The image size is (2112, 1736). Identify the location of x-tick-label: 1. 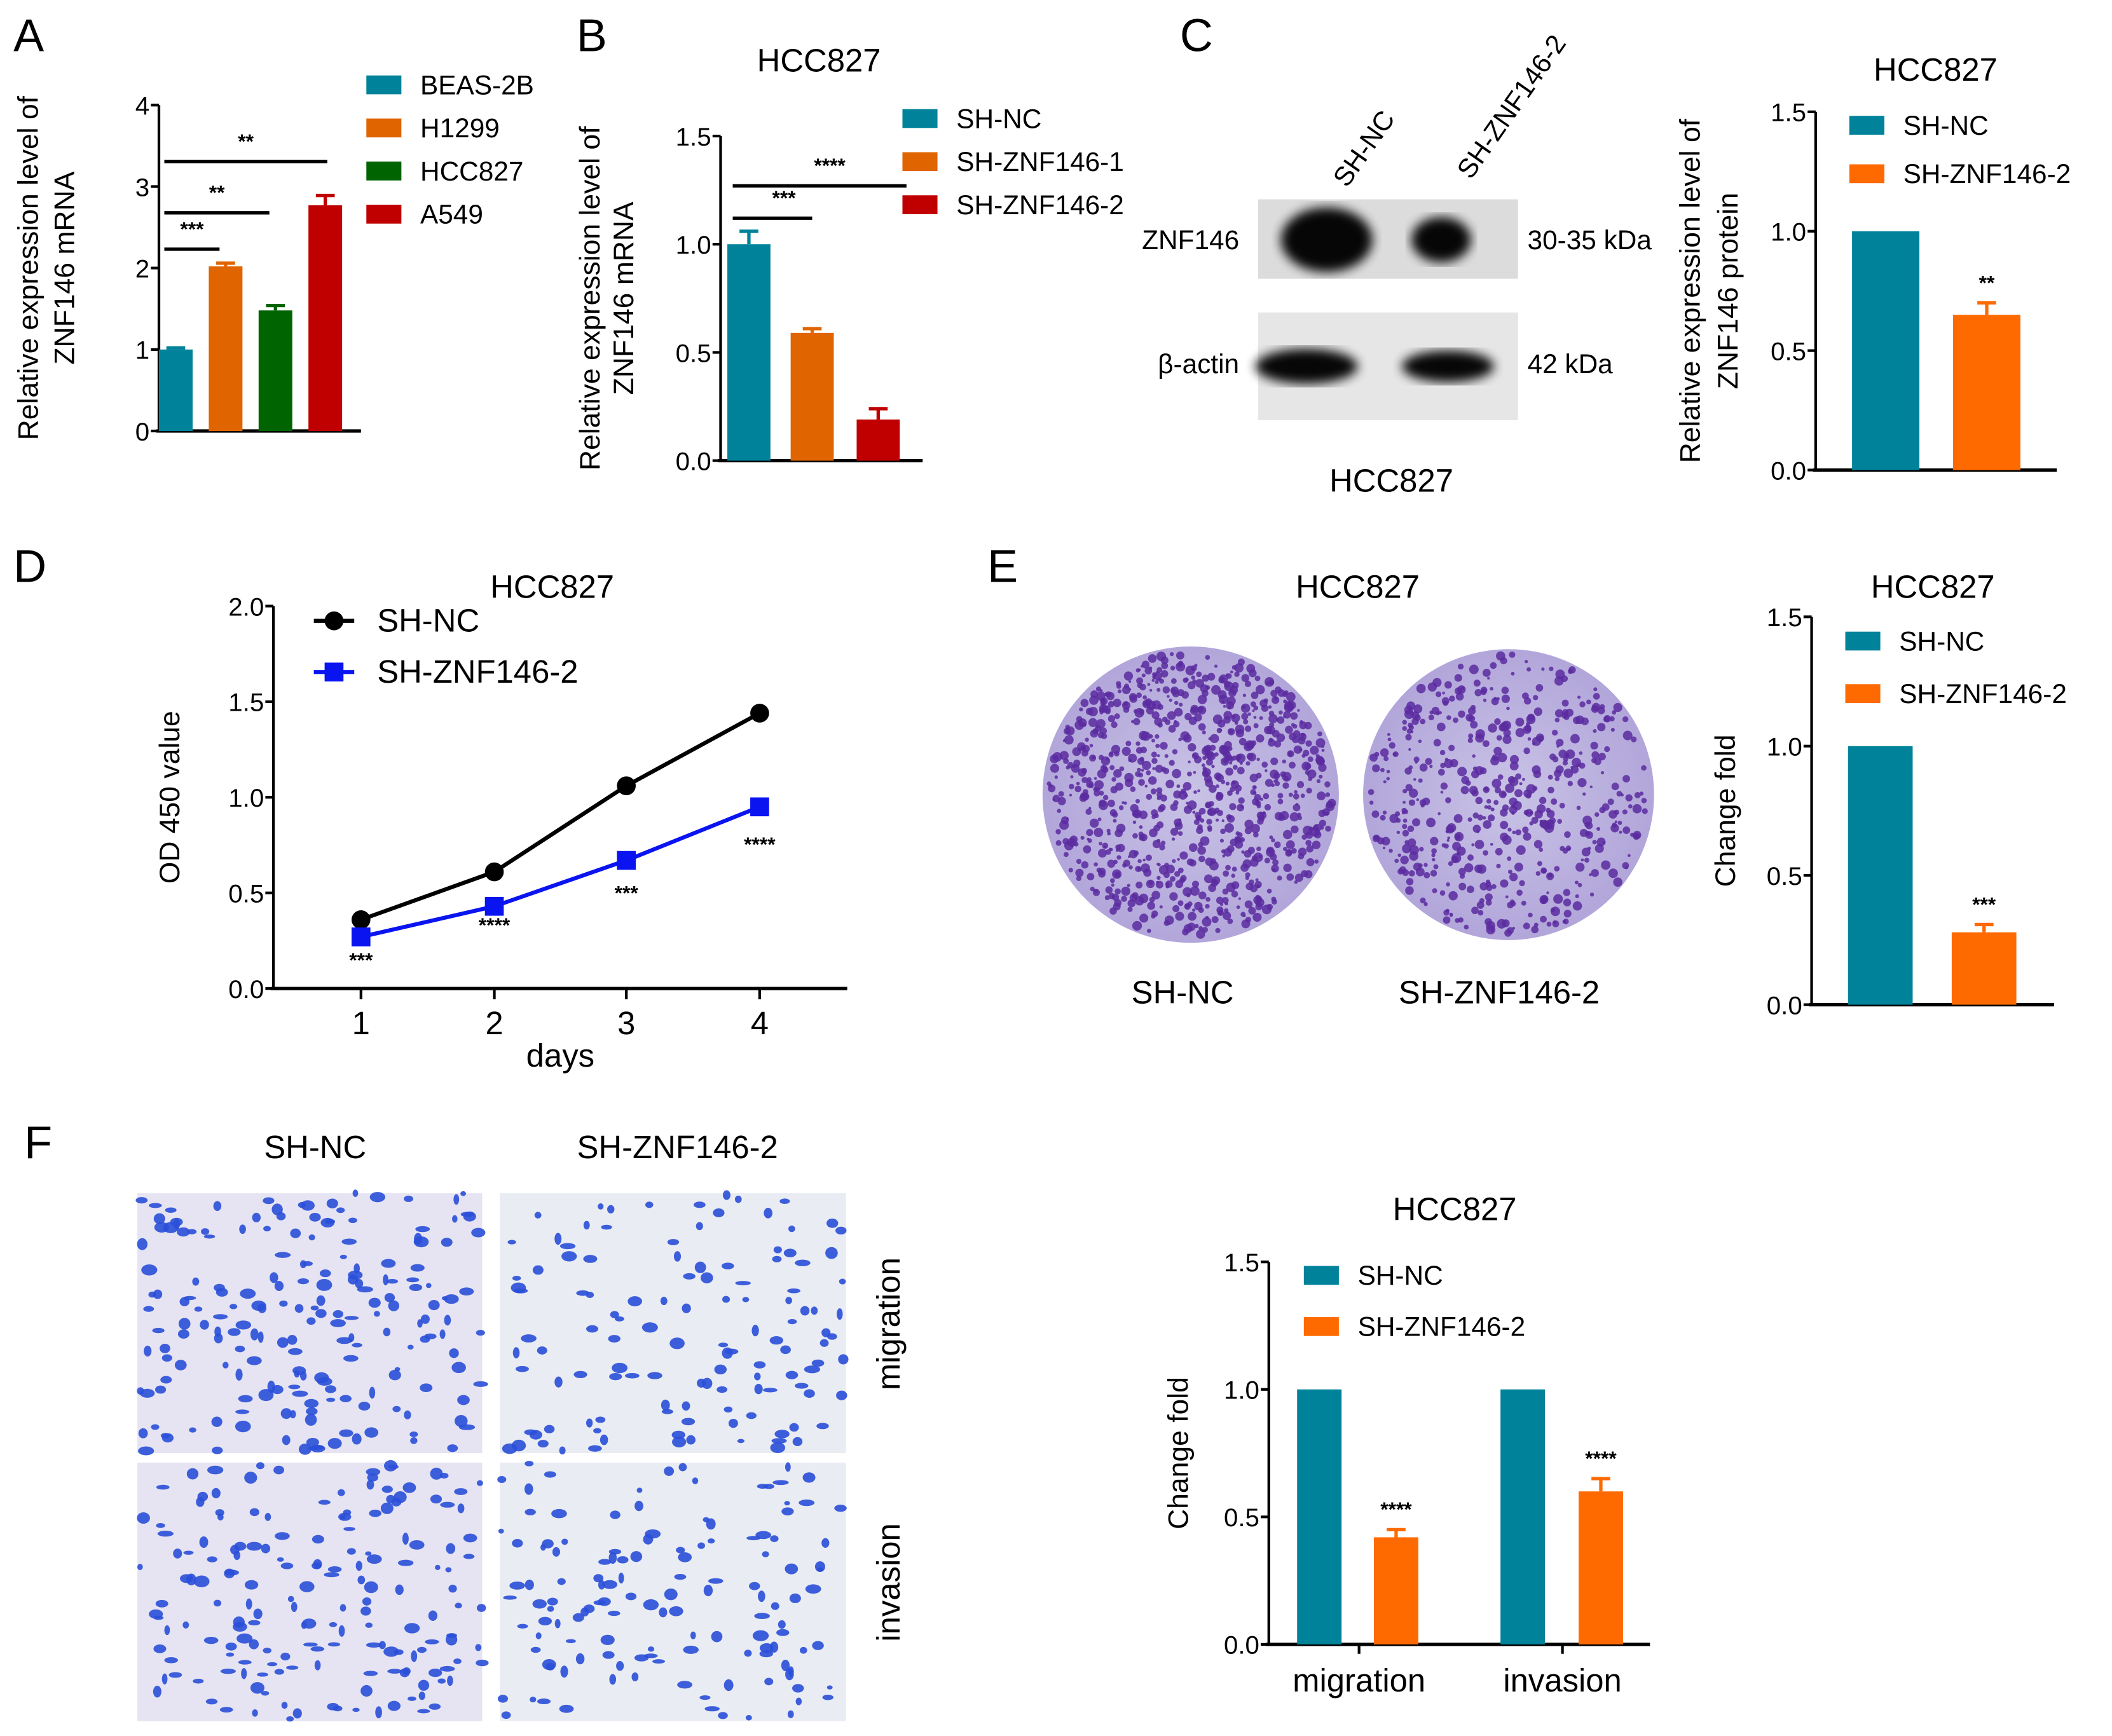
(361, 1023).